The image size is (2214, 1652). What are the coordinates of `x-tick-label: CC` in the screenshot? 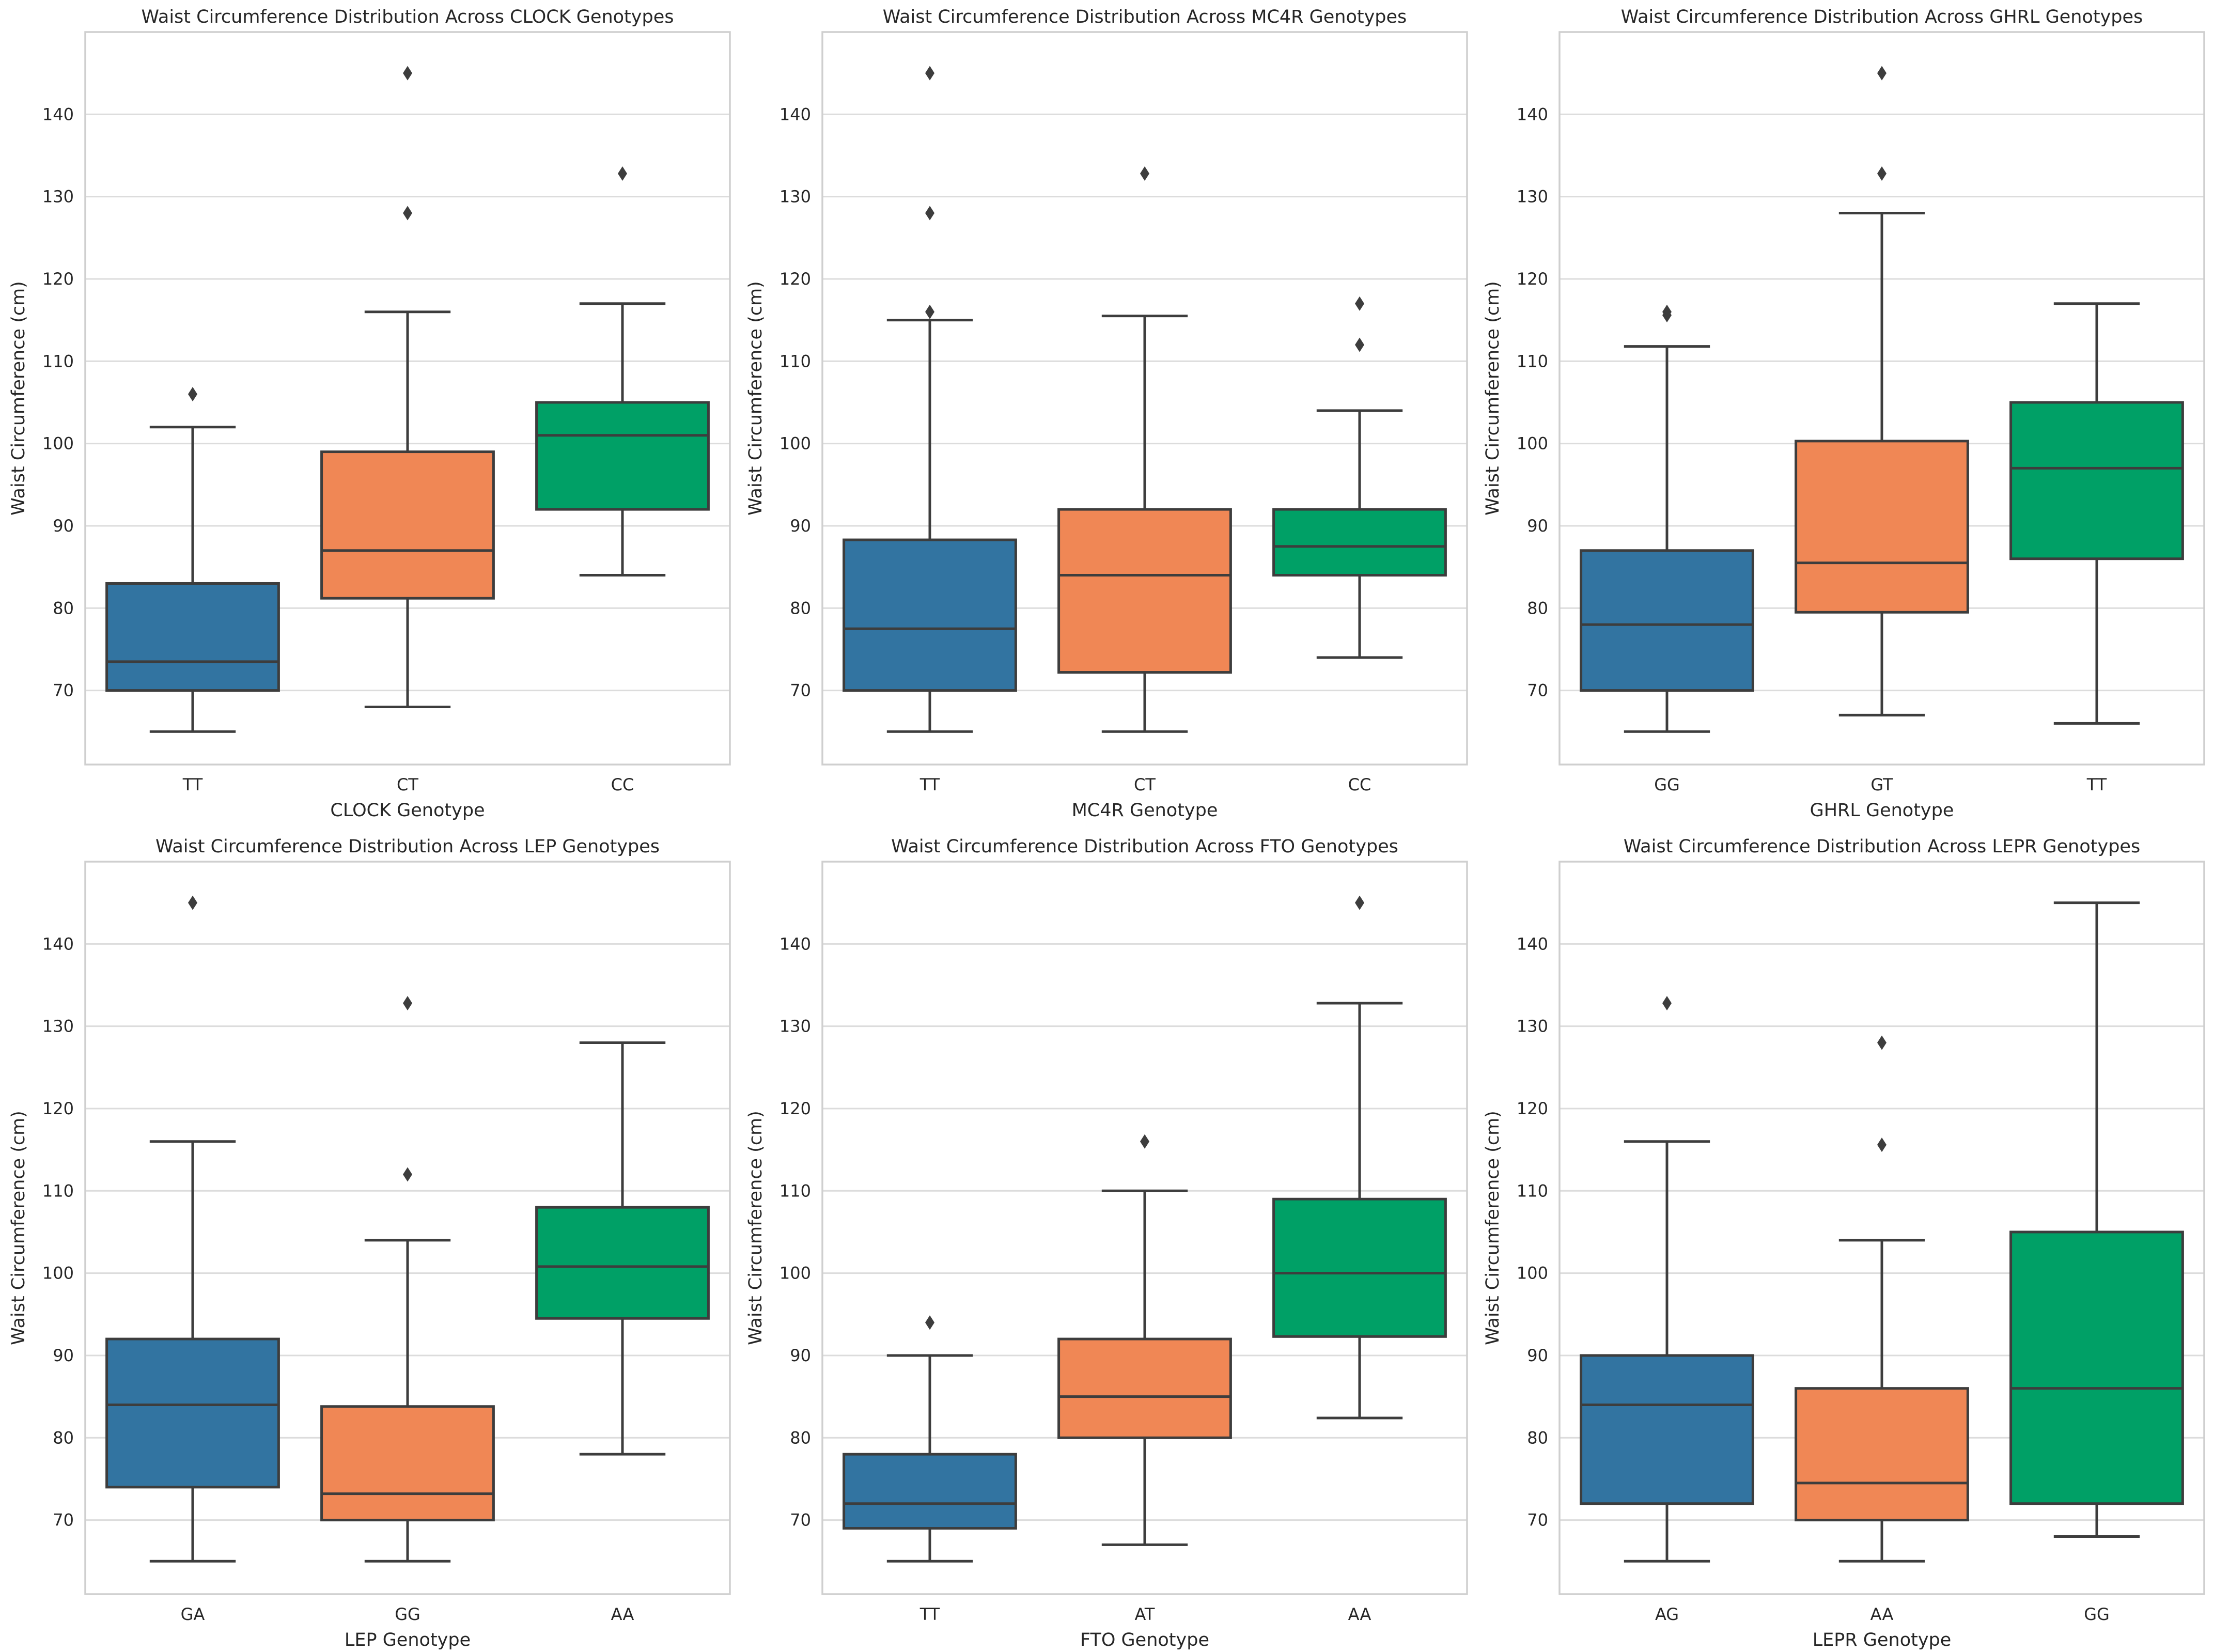 It's located at (1359, 784).